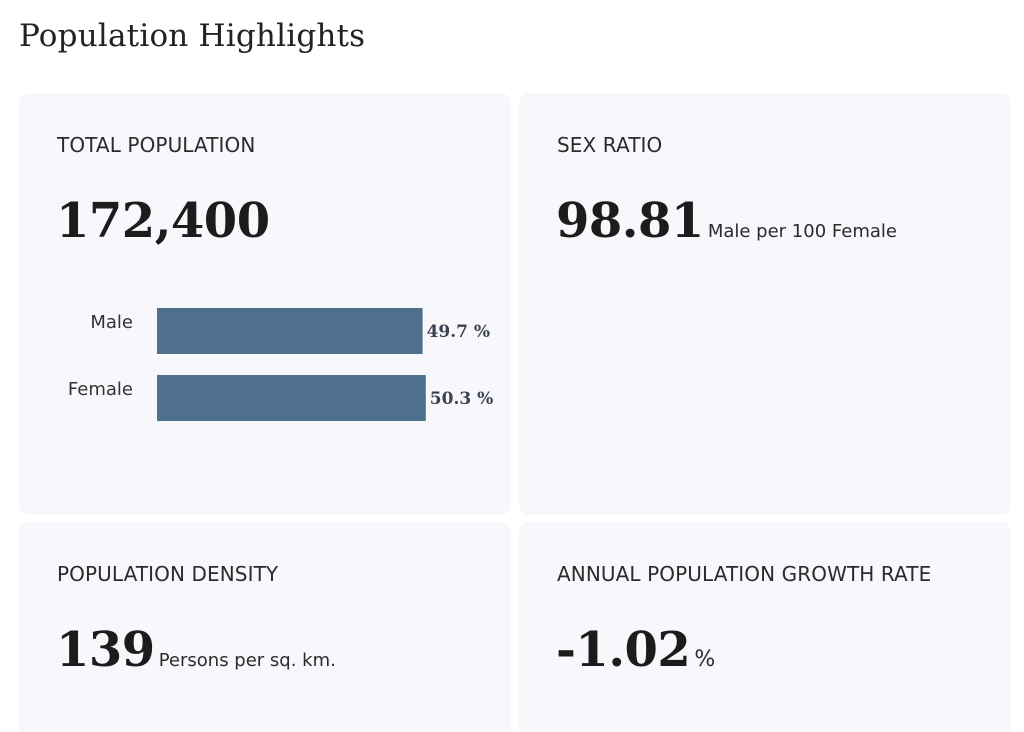  What do you see at coordinates (630, 221) in the screenshot?
I see `sex-ratio-value: 98.81` at bounding box center [630, 221].